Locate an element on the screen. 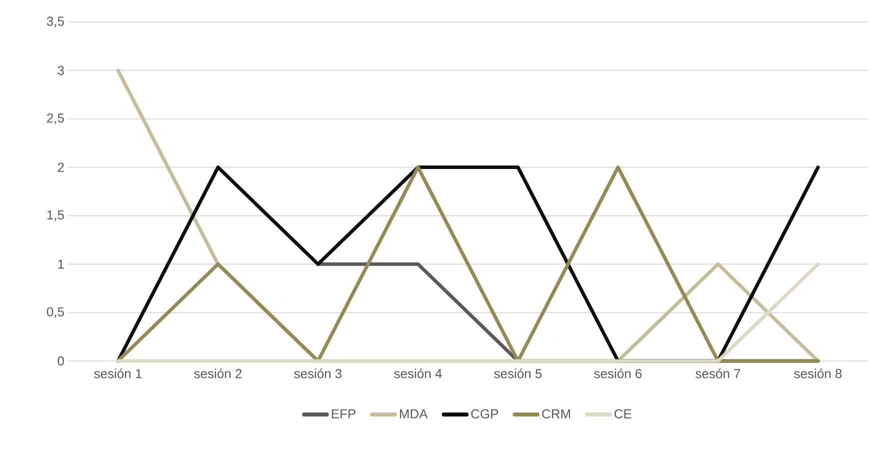  x-tick-label: sesión 2 is located at coordinates (218, 373).